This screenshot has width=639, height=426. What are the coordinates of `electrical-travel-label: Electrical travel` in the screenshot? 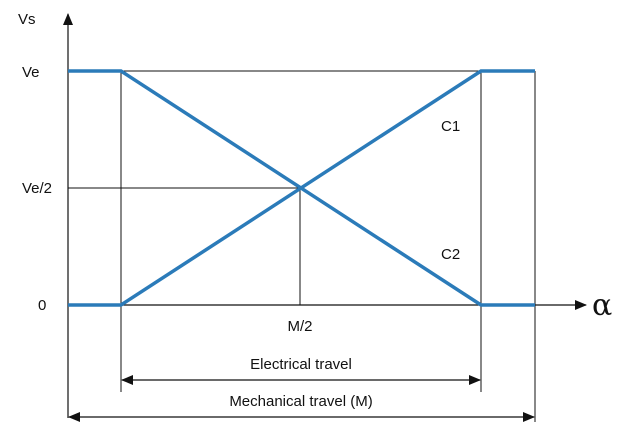 It's located at (301, 364).